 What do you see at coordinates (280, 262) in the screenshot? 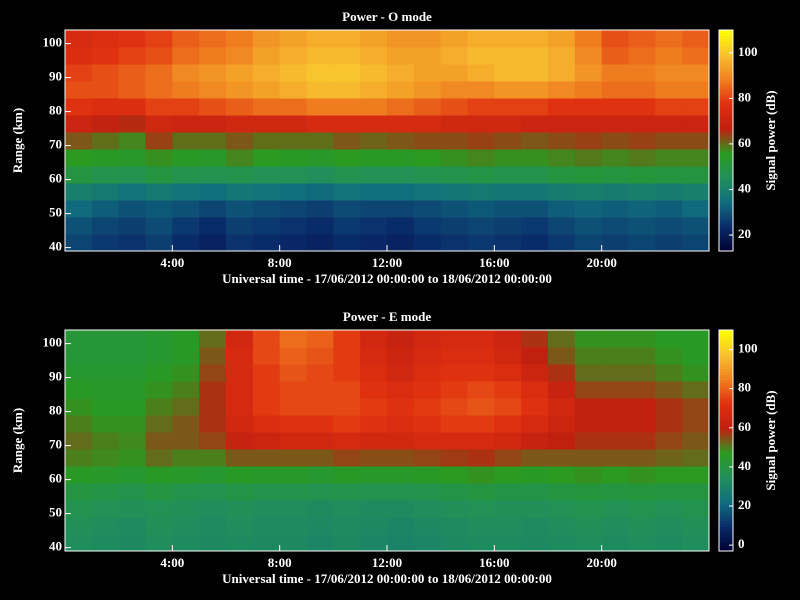
I see `x-tick-label: 8:00` at bounding box center [280, 262].